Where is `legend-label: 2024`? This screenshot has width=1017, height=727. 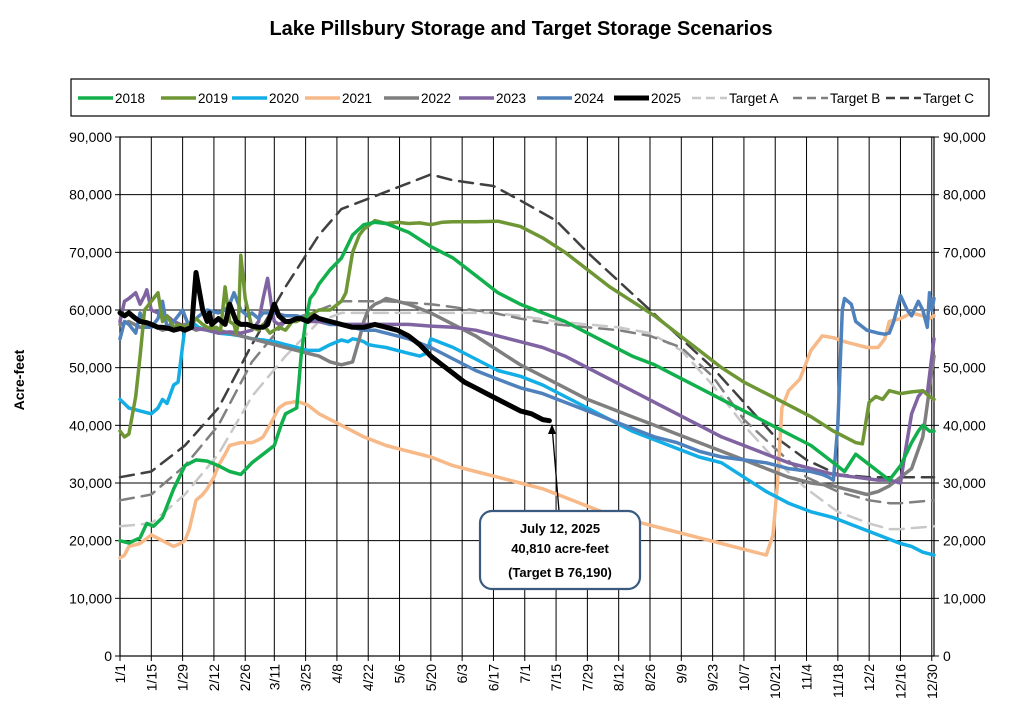
legend-label: 2024 is located at coordinates (589, 98).